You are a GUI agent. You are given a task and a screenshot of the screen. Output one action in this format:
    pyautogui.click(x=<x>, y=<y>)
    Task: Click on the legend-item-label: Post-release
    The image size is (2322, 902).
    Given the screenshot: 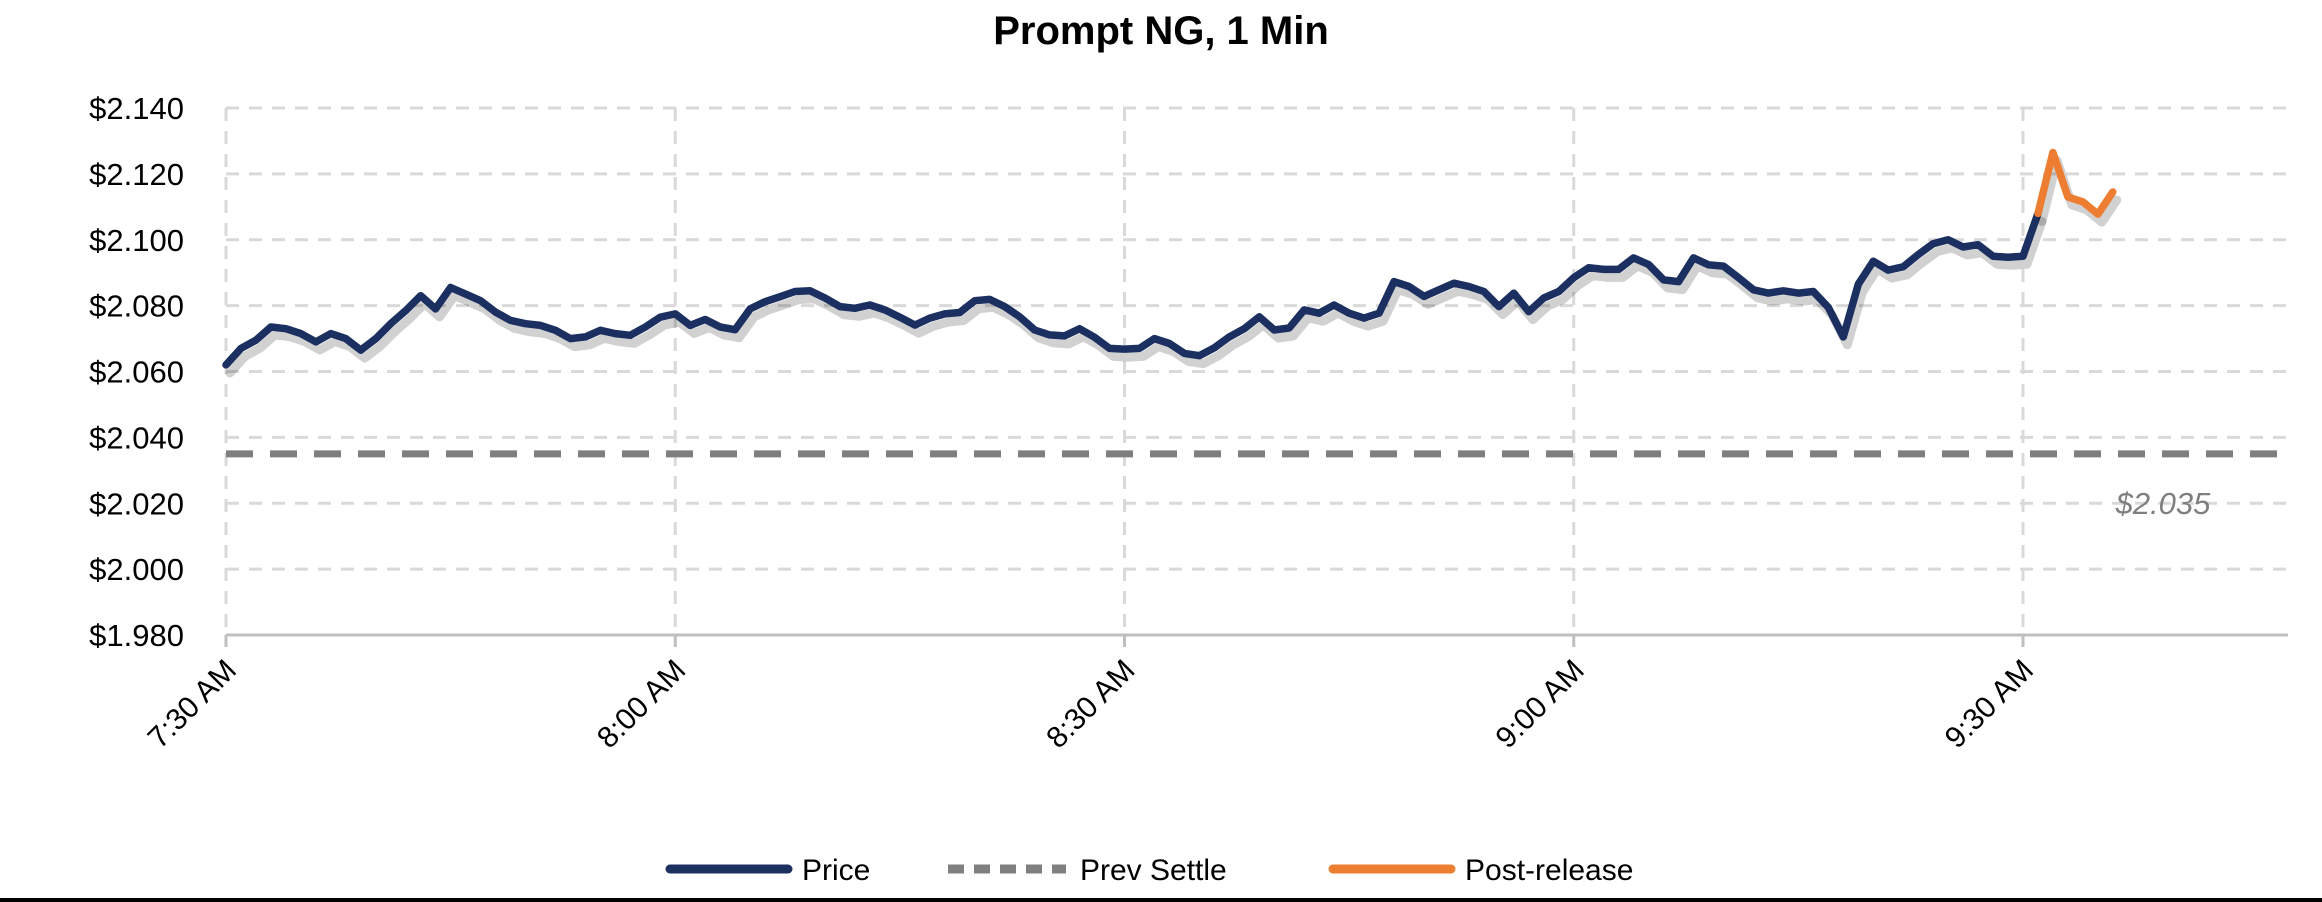 What is the action you would take?
    pyautogui.click(x=1549, y=870)
    